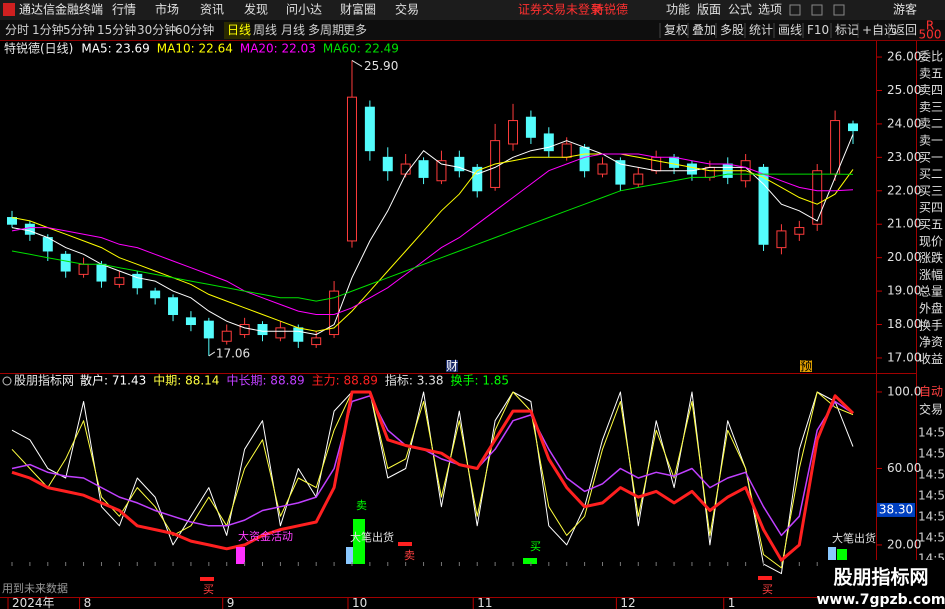 This screenshot has height=609, width=945. I want to click on active-period-bg, so click(237, 30).